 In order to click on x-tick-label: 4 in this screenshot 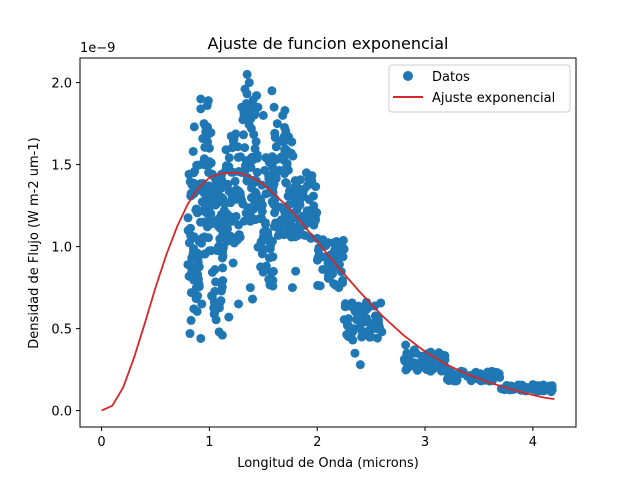, I will do `click(533, 442)`.